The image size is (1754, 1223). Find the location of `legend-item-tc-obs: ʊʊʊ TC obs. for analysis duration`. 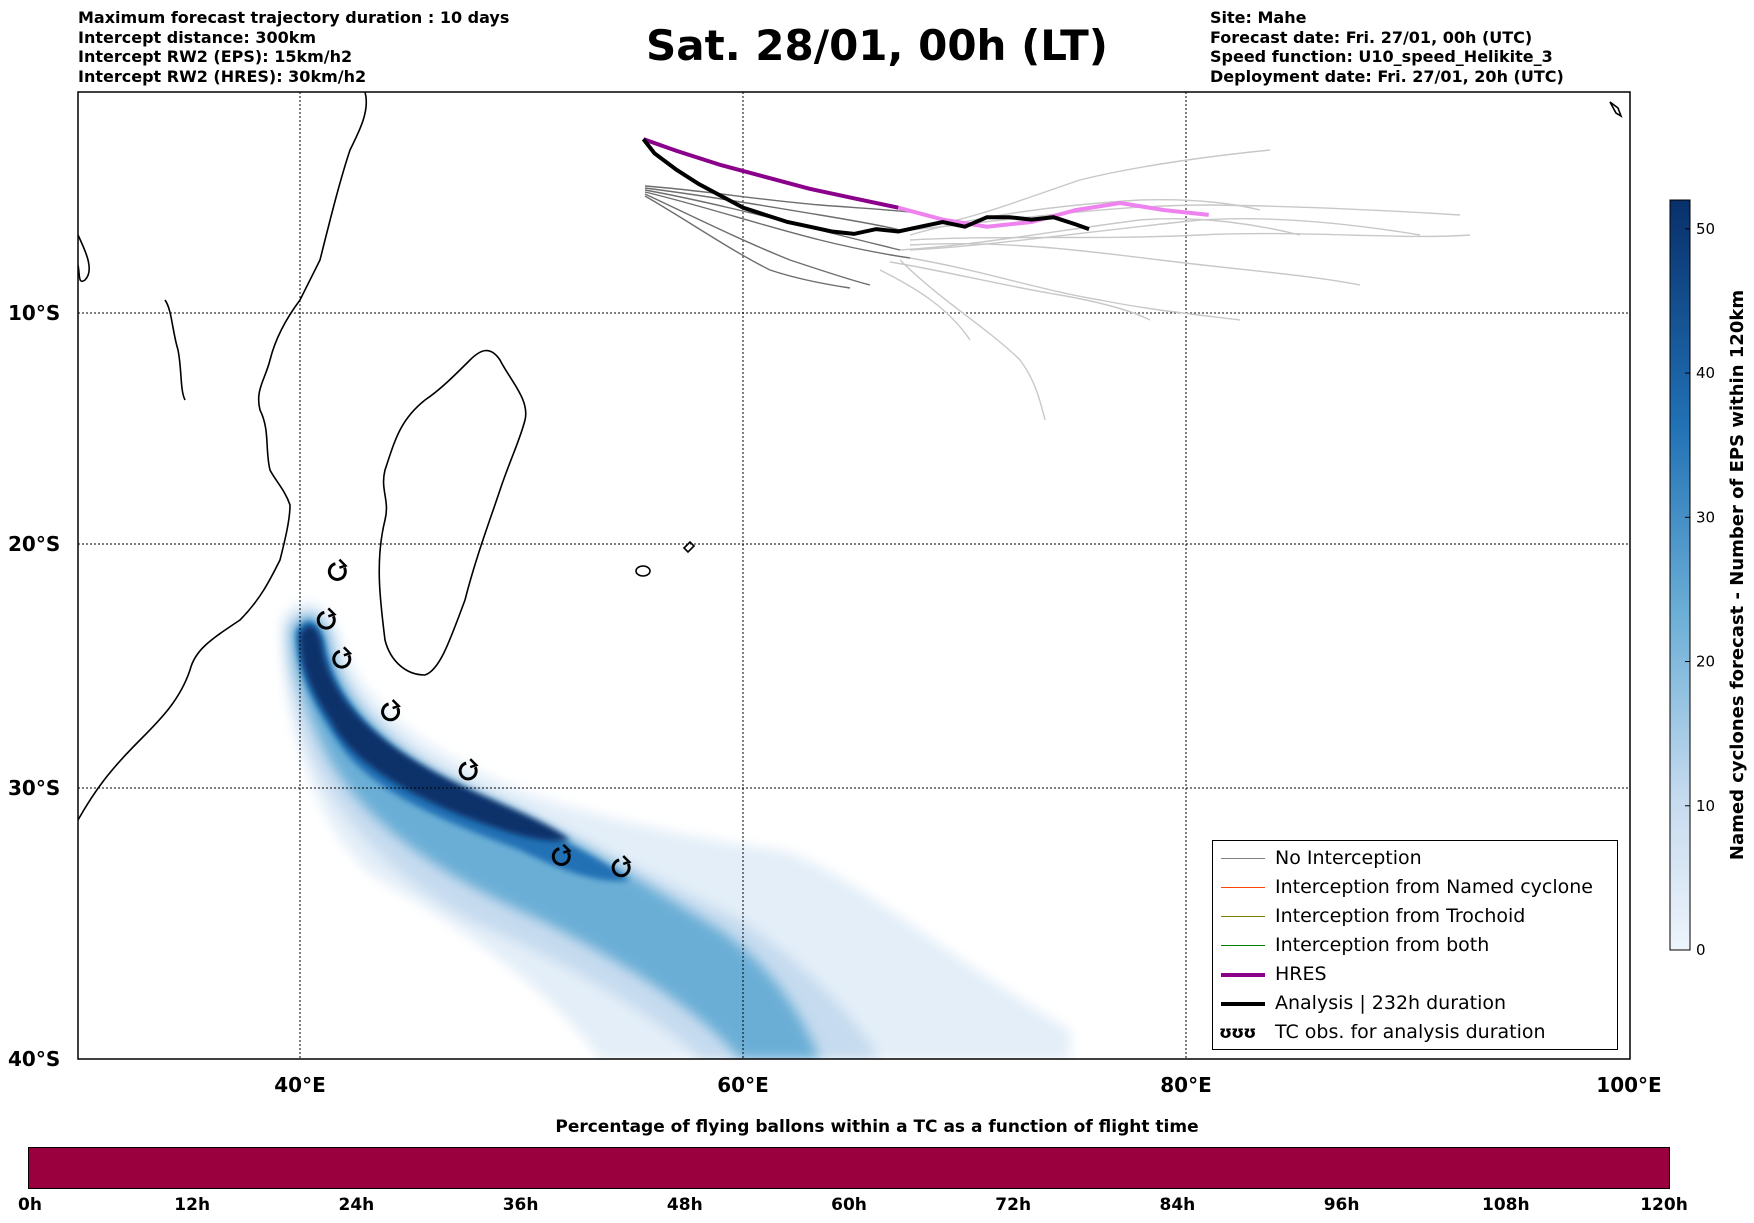

legend-item-tc-obs: ʊʊʊ TC obs. for analysis duration is located at coordinates (1415, 1032).